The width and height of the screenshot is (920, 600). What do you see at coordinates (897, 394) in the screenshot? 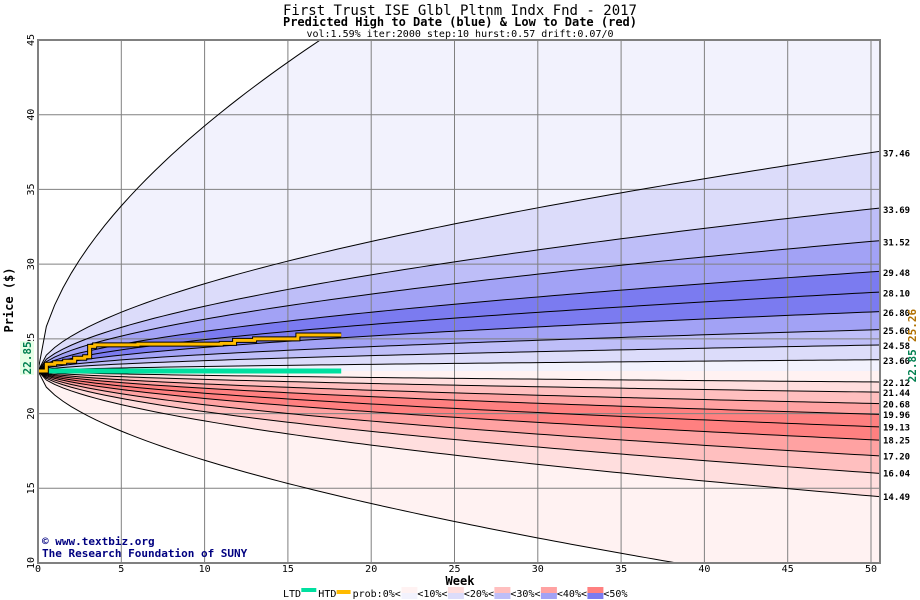
I see `end-value-label: 21.44` at bounding box center [897, 394].